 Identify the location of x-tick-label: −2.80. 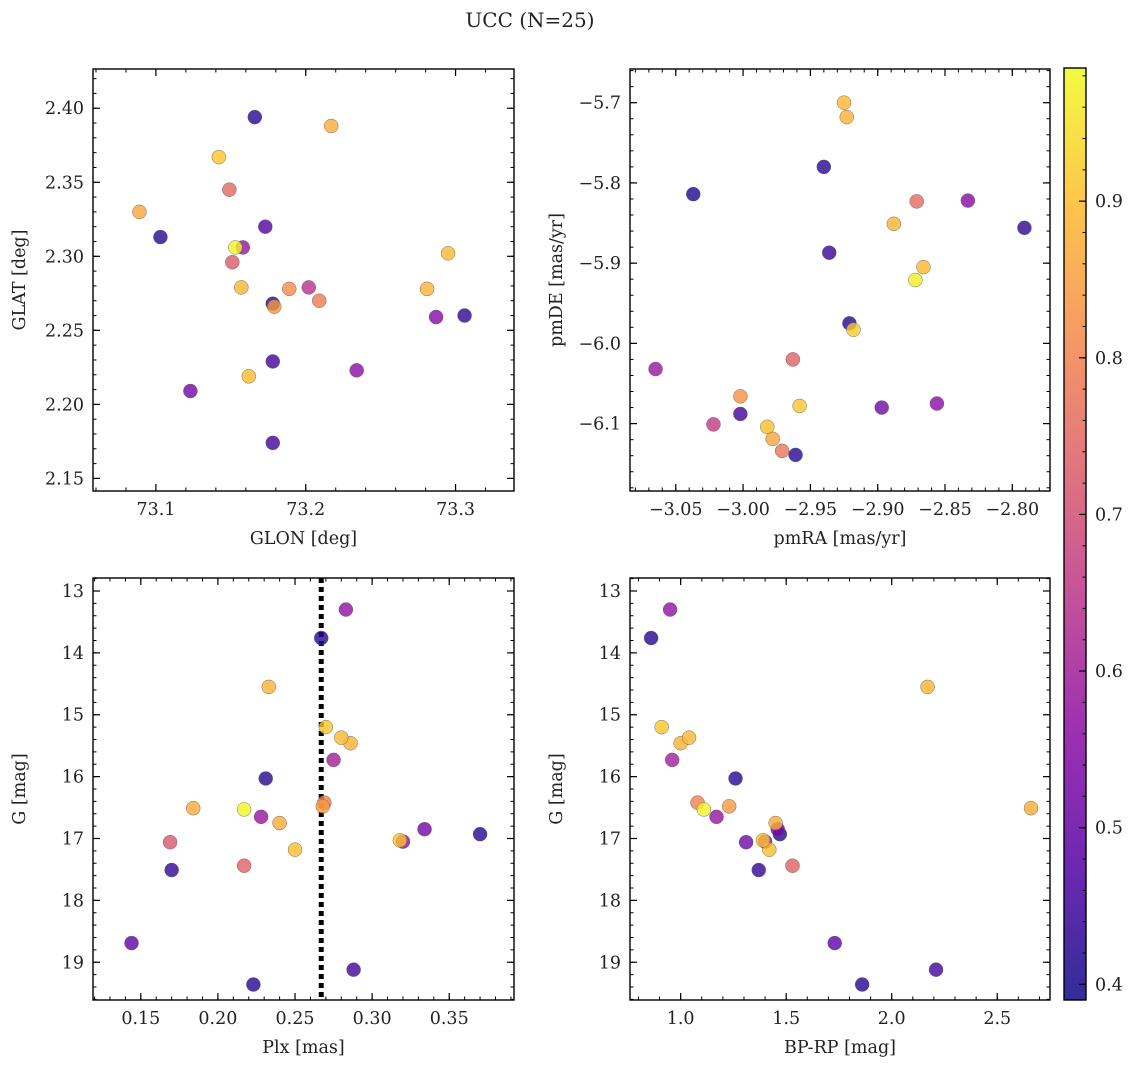
(1012, 510).